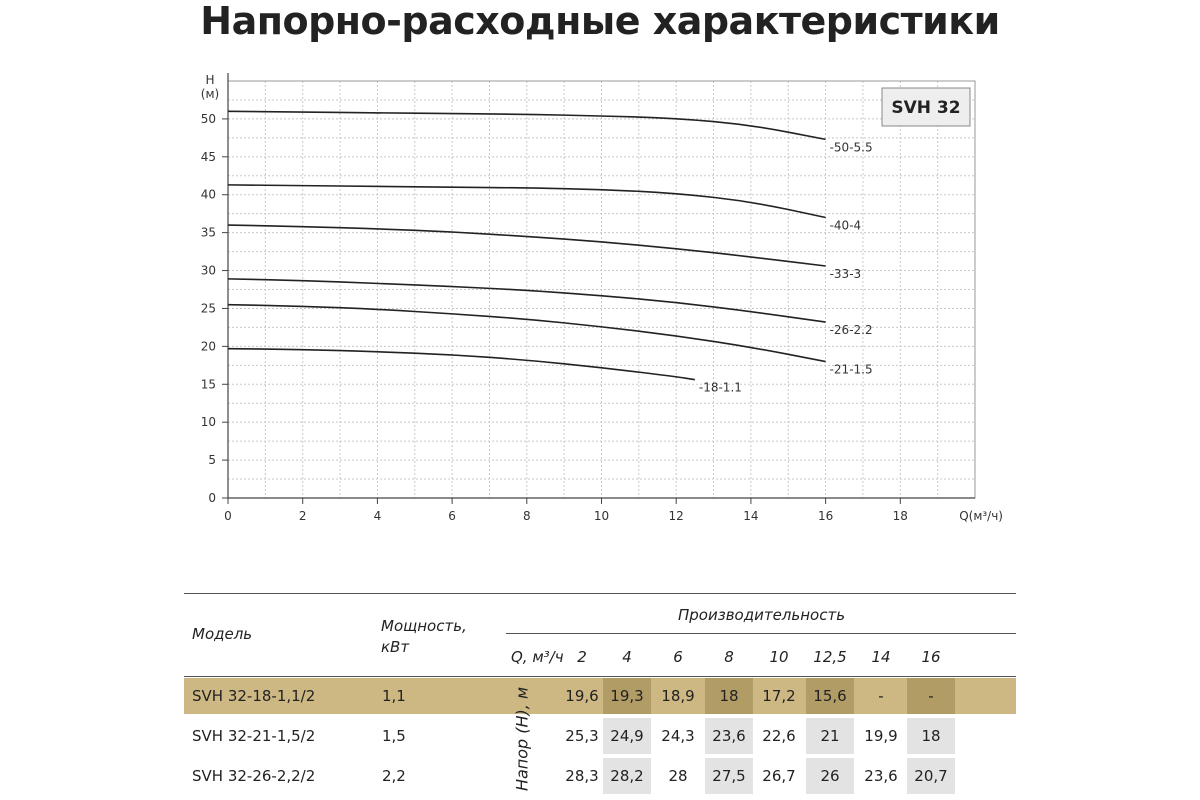  Describe the element at coordinates (208, 308) in the screenshot. I see `y-tick-label: 25` at that location.